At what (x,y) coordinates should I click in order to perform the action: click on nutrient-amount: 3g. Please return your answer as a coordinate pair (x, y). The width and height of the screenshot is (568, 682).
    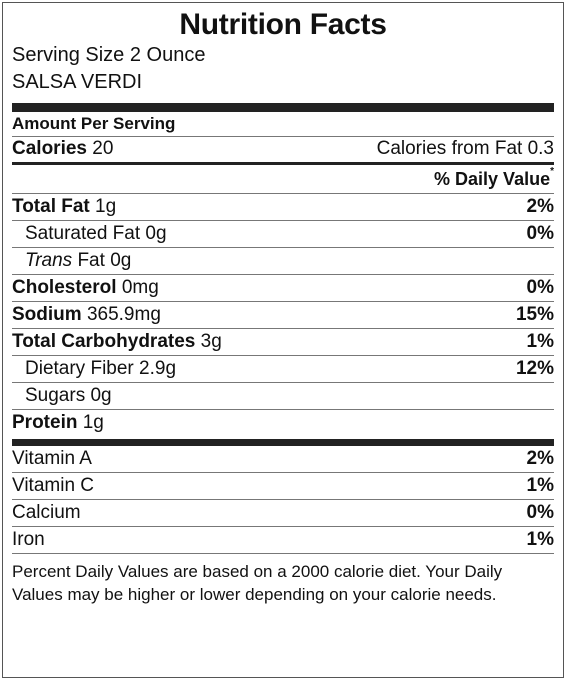
    Looking at the image, I should click on (211, 341).